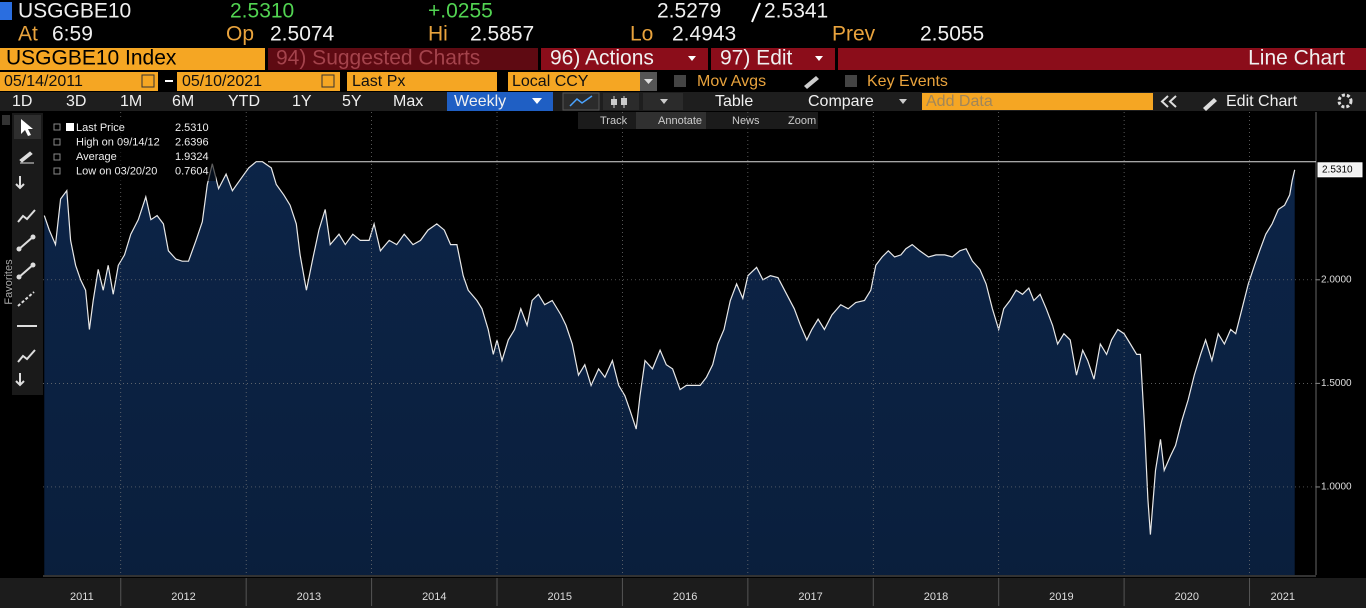  Describe the element at coordinates (244, 101) in the screenshot. I see `range-button: YTD` at that location.